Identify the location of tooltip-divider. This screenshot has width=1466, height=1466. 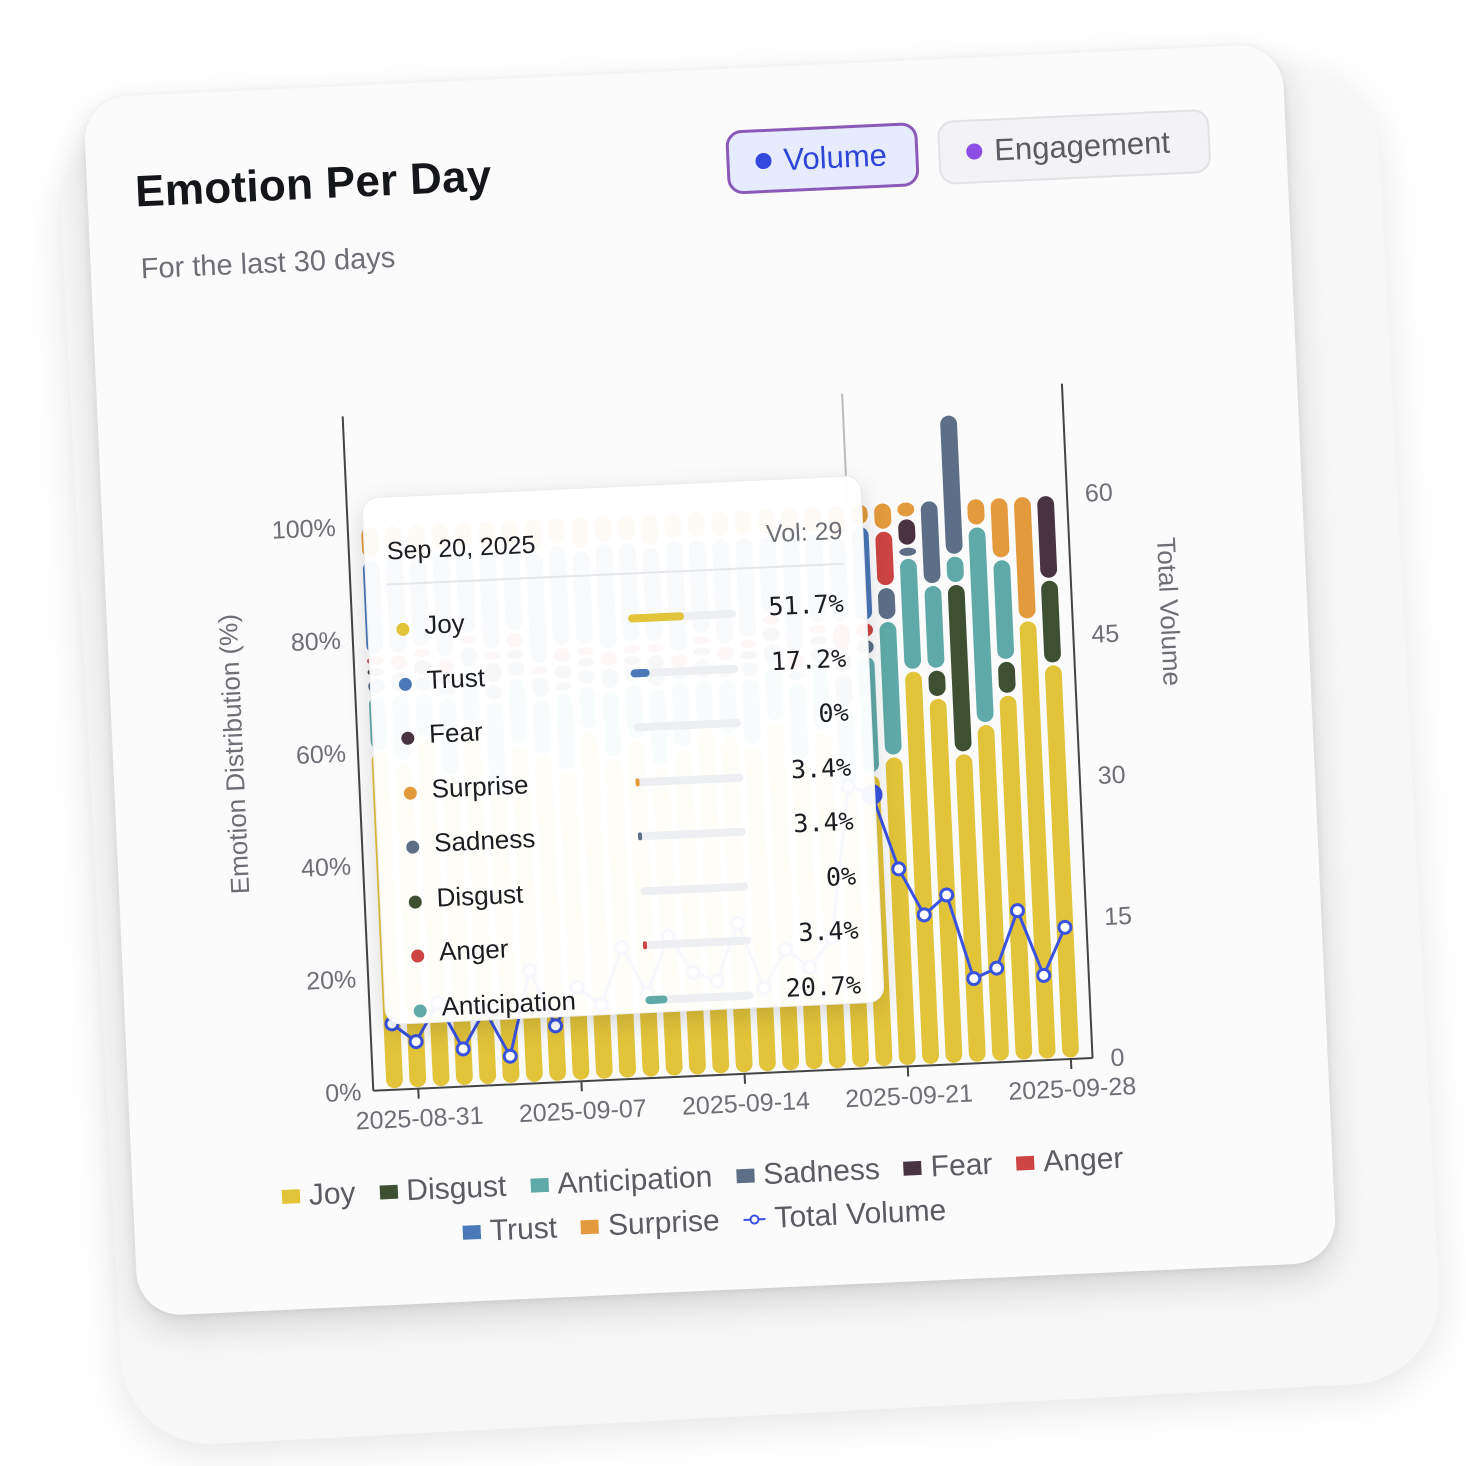
(615, 574).